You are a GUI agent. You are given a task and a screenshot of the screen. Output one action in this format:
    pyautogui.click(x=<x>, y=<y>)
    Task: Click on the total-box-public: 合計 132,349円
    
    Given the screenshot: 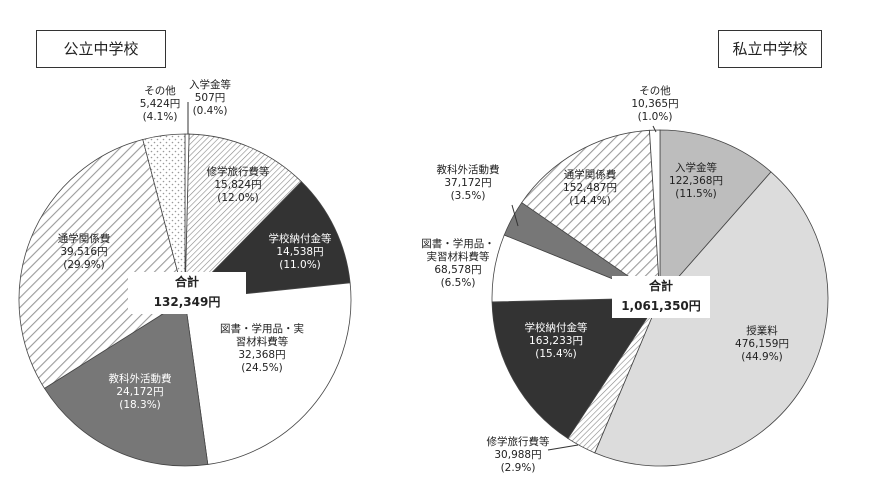 What is the action you would take?
    pyautogui.click(x=187, y=293)
    